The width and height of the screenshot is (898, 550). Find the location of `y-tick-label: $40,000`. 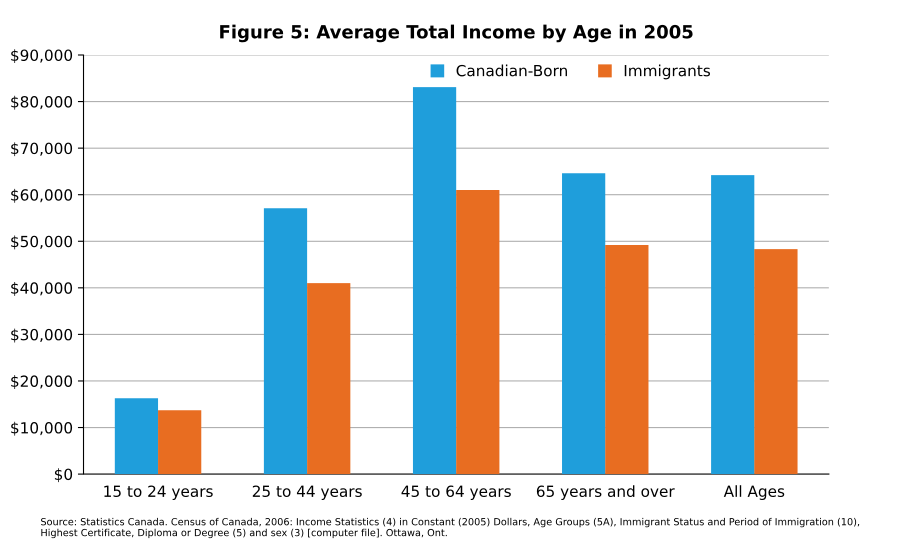

y-tick-label: $40,000 is located at coordinates (41, 289).